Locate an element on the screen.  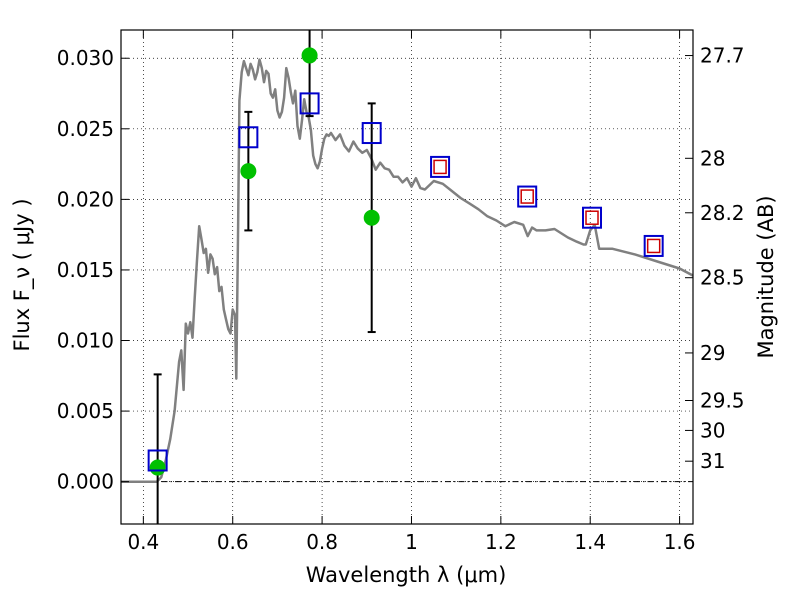
x-tick-label: 0.6 is located at coordinates (233, 542).